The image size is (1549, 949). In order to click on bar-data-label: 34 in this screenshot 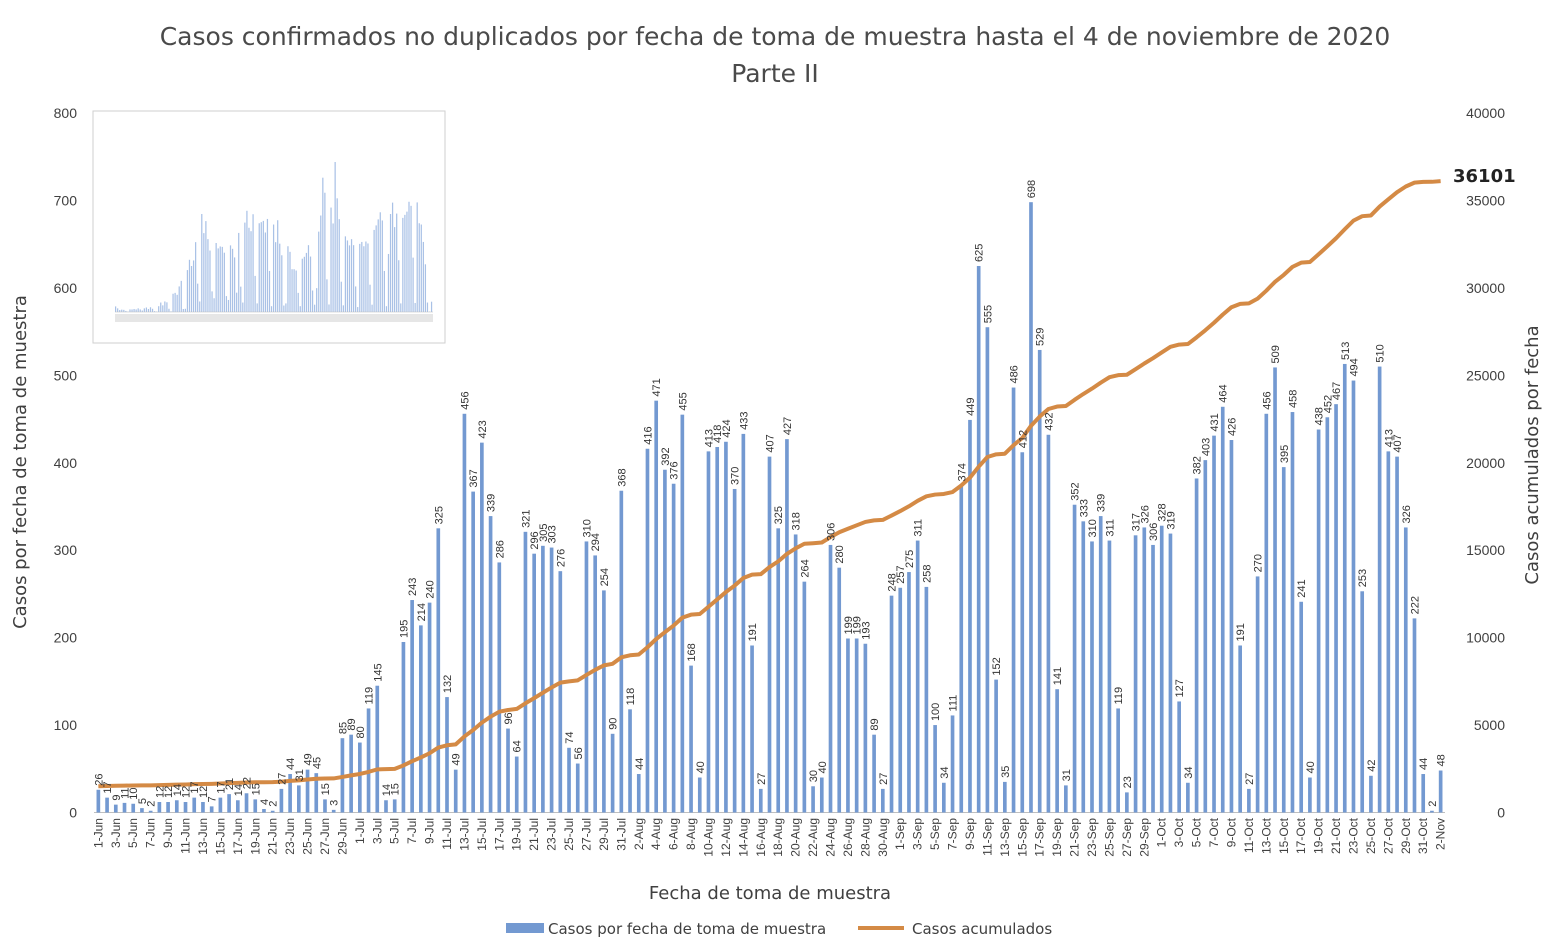, I will do `click(945, 773)`.